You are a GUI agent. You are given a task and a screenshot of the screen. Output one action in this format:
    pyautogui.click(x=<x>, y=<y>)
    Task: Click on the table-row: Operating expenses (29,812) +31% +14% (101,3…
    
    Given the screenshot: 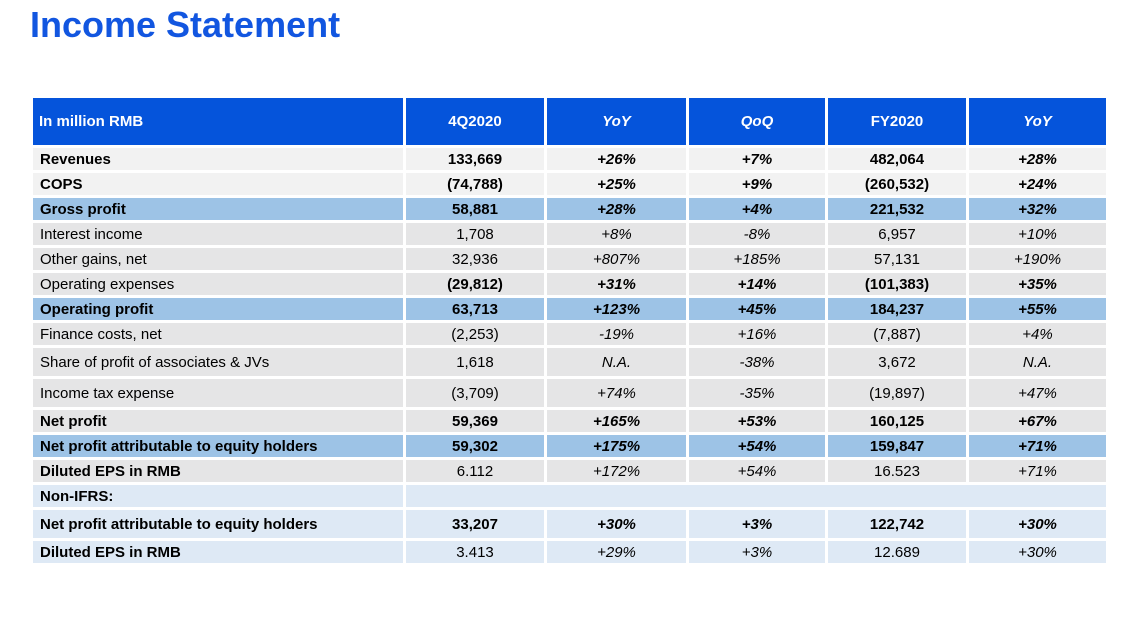 What is the action you would take?
    pyautogui.click(x=569, y=284)
    